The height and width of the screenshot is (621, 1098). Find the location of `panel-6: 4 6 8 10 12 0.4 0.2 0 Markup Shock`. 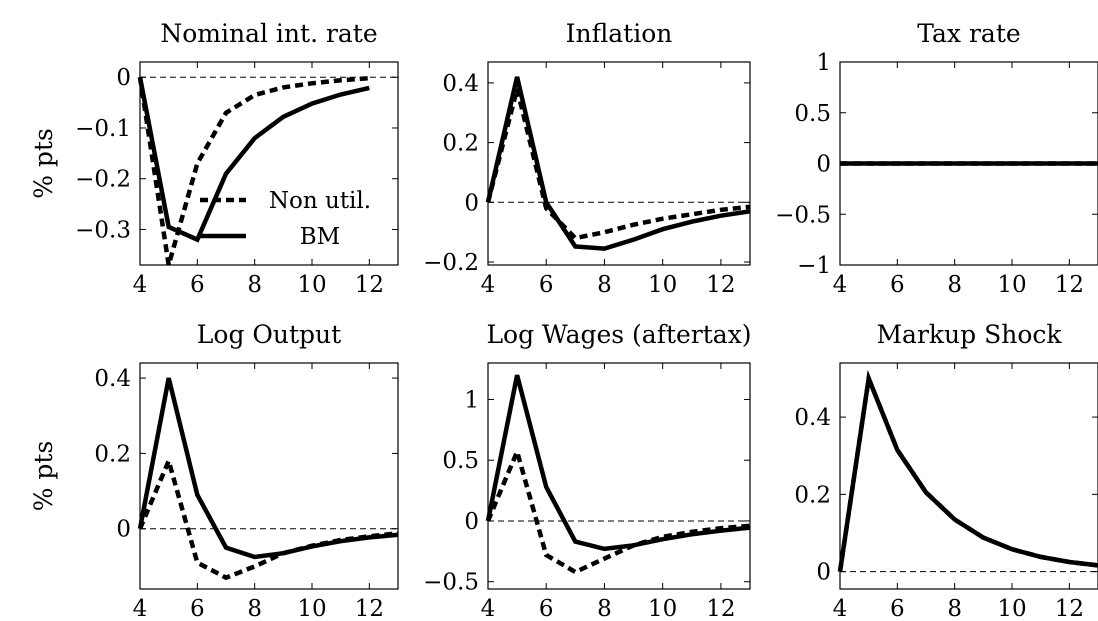

panel-6: 4 6 8 10 12 0.4 0.2 0 Markup Shock is located at coordinates (946, 470).